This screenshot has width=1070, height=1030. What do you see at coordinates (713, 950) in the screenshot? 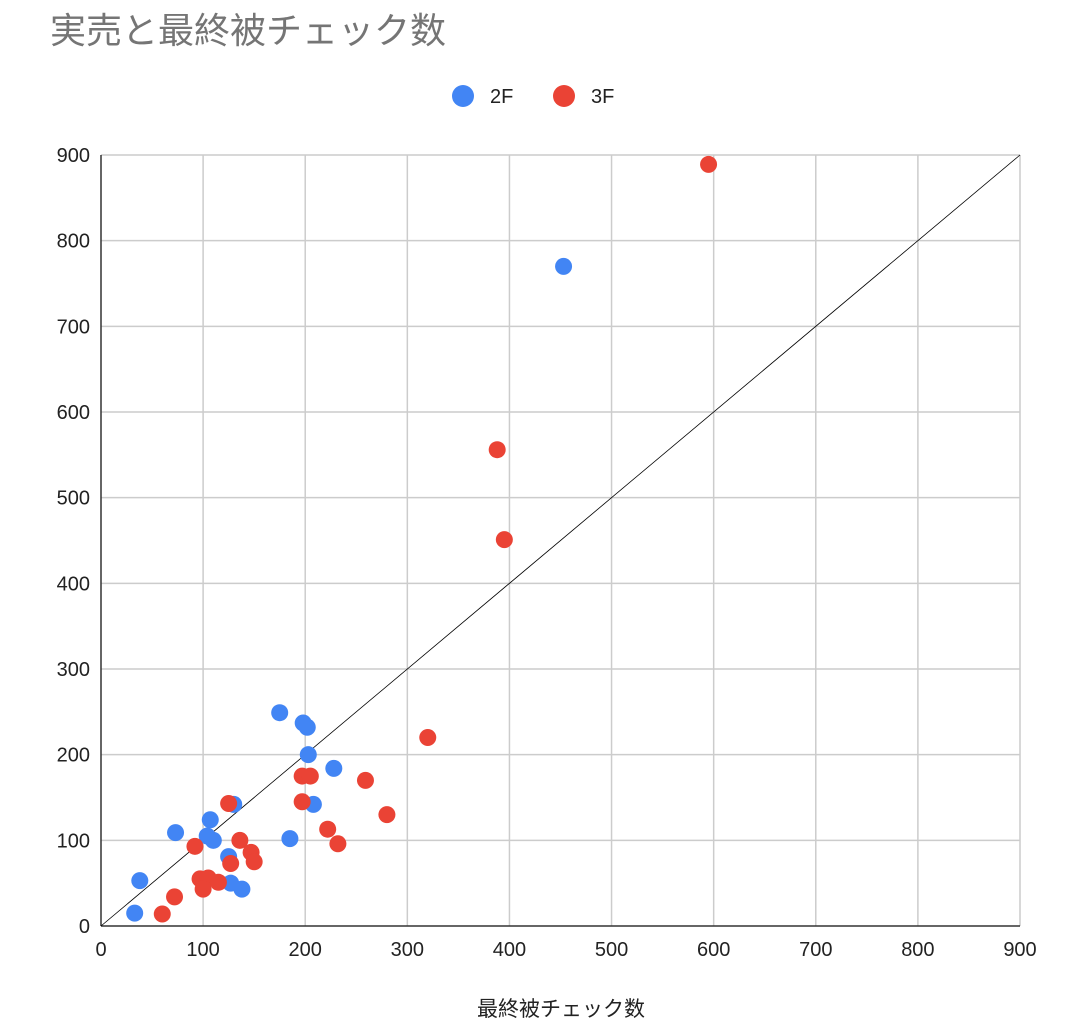
I see `x-tick-label: 600` at bounding box center [713, 950].